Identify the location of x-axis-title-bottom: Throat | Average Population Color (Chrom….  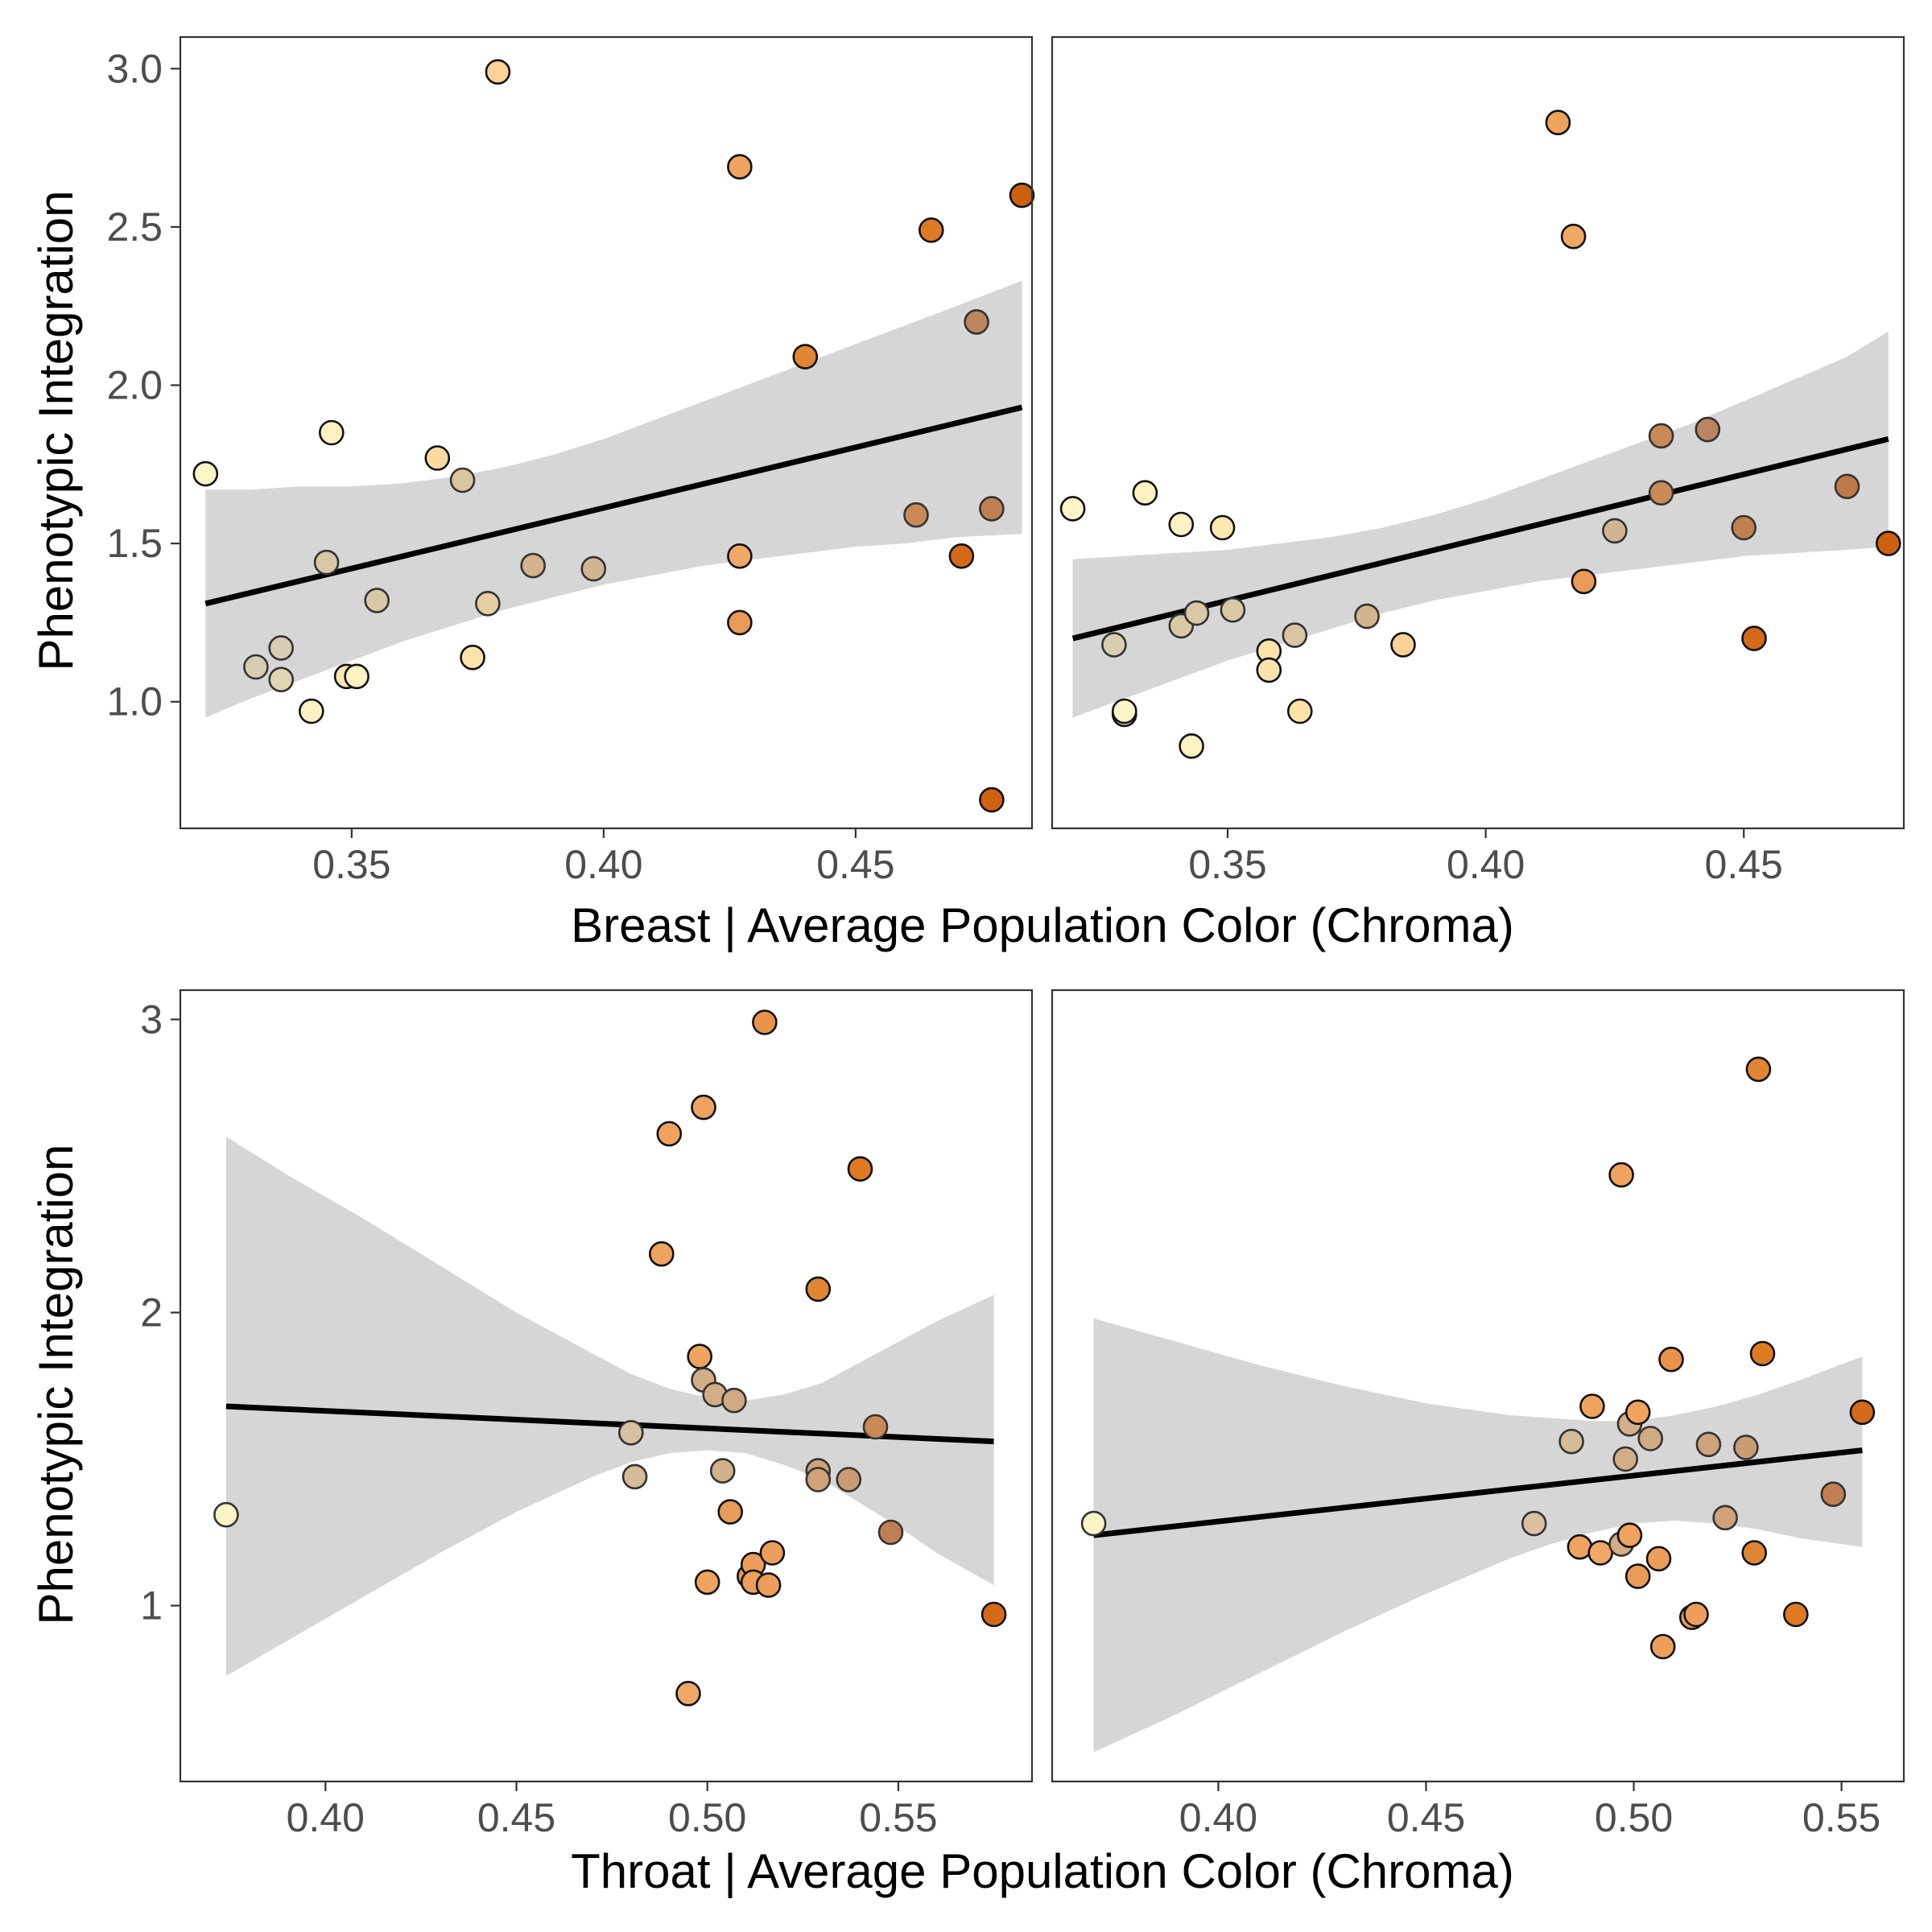
(1042, 1871).